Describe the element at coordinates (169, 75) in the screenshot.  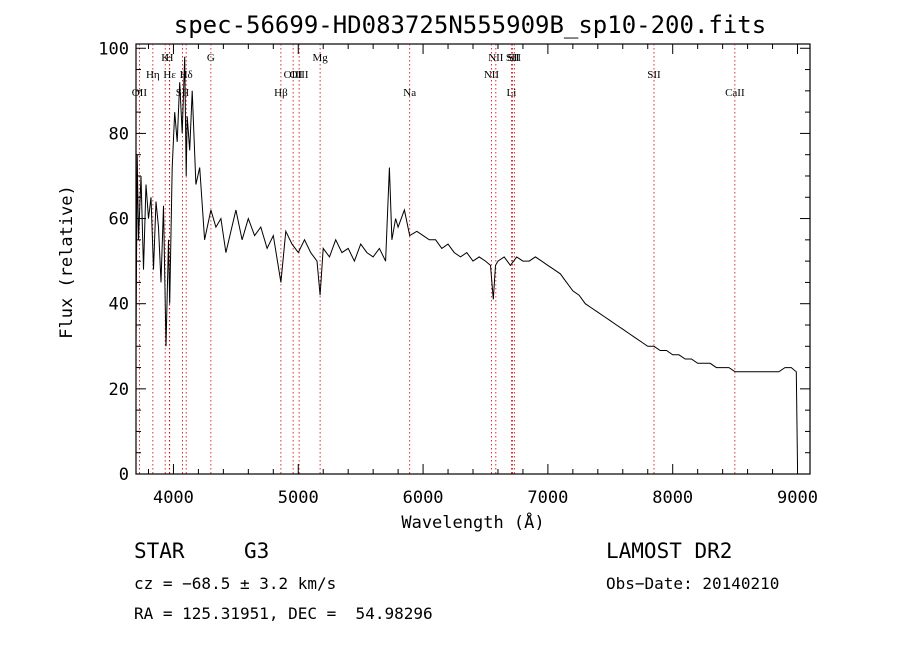
I see `spectral-line-label: Hε` at that location.